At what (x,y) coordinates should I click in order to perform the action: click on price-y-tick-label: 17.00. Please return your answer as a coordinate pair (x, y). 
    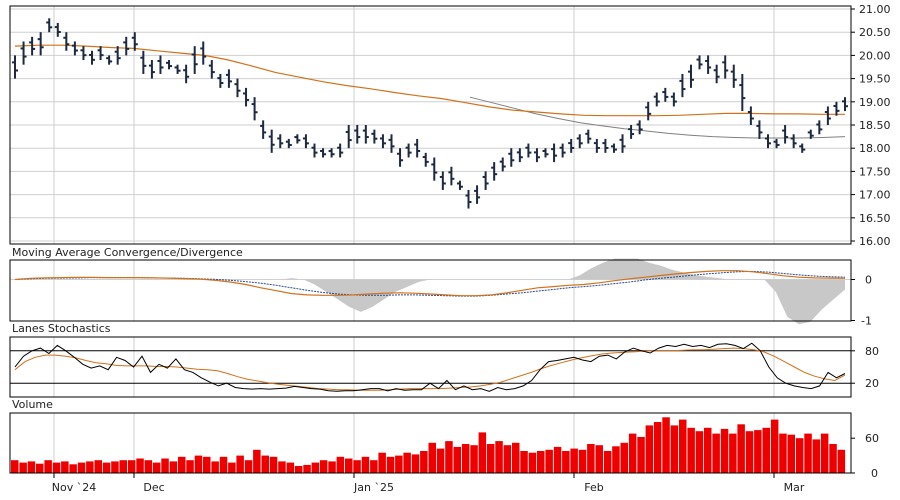
    Looking at the image, I should click on (875, 195).